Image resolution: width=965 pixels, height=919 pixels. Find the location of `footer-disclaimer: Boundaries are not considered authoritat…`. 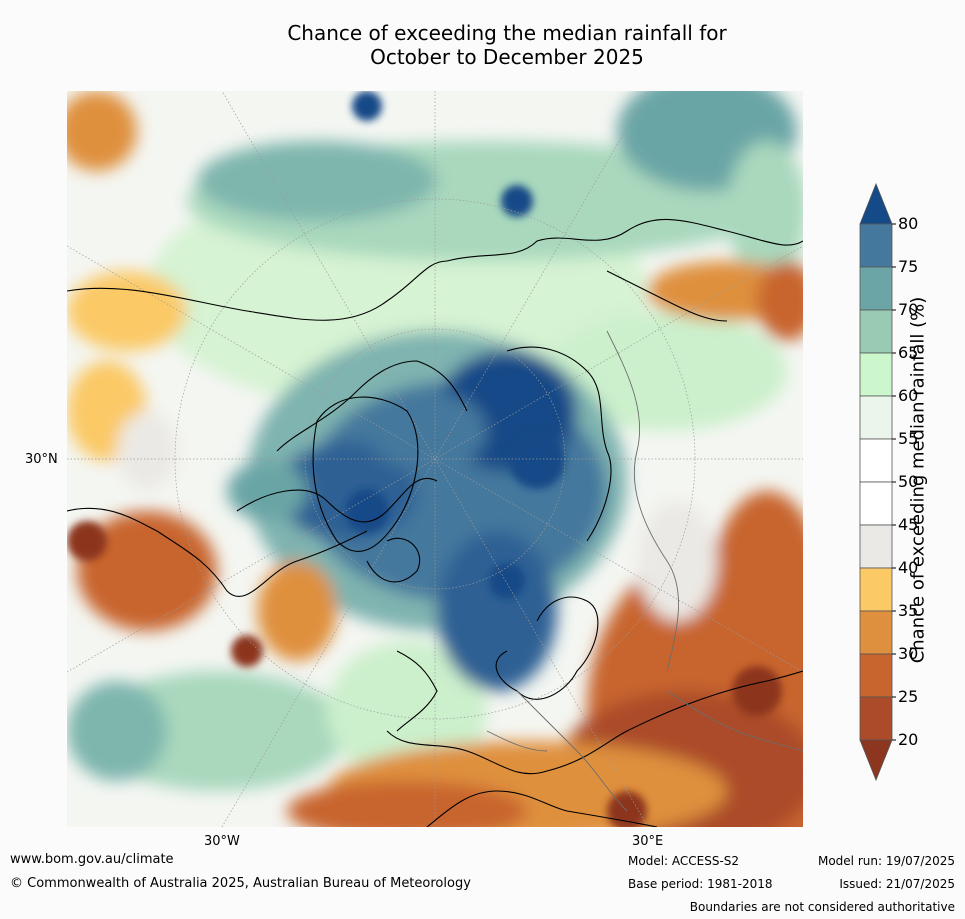

footer-disclaimer: Boundaries are not considered authoritat… is located at coordinates (822, 907).